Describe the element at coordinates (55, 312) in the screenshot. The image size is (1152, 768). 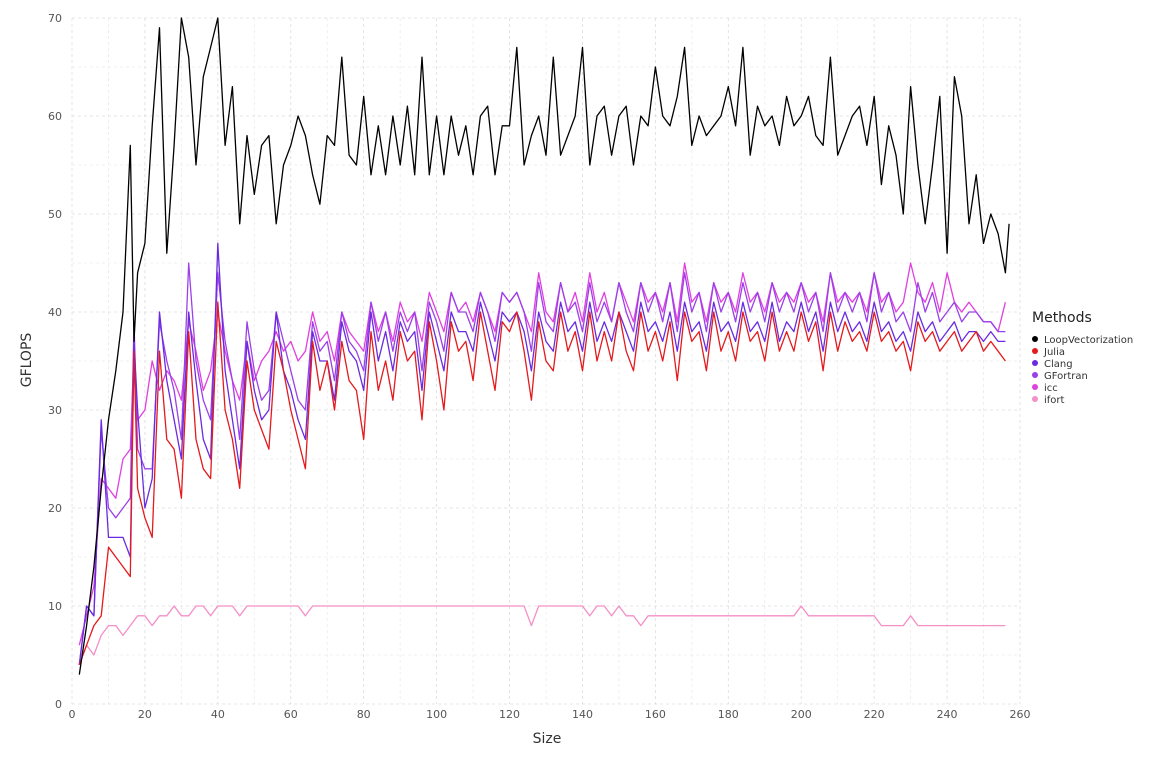
I see `y-tick-label: 40` at that location.